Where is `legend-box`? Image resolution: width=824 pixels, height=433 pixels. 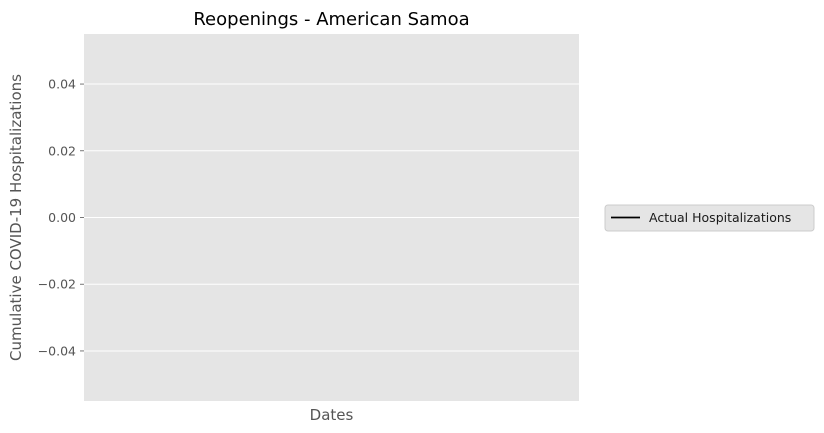
legend-box is located at coordinates (709, 218).